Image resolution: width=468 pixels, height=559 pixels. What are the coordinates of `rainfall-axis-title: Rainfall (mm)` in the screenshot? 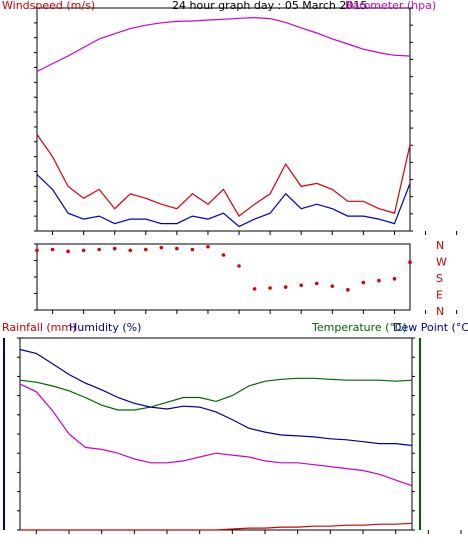 It's located at (39, 327).